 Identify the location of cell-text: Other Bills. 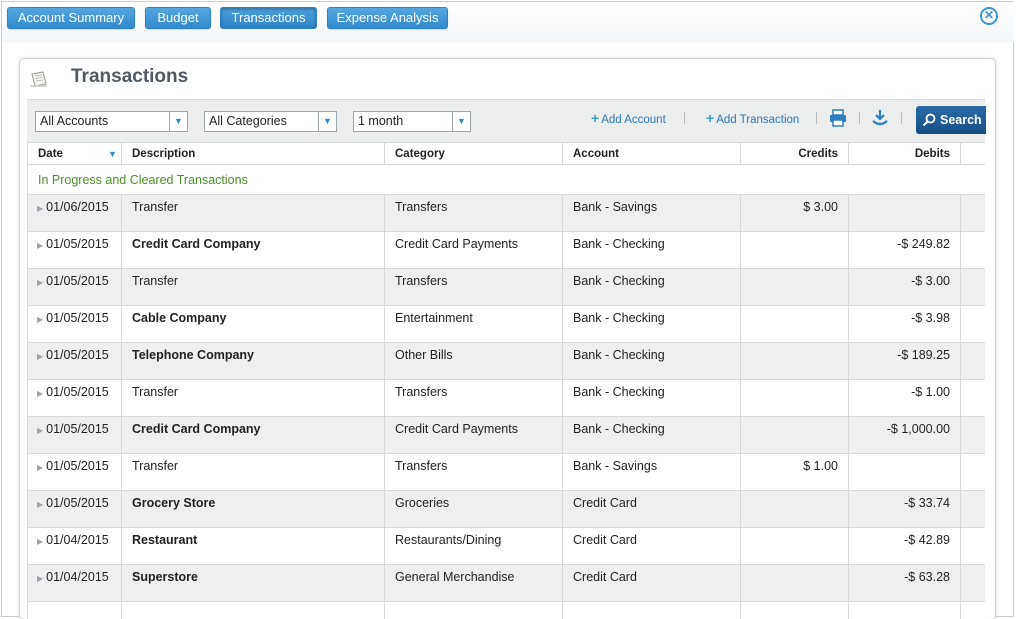
(424, 355).